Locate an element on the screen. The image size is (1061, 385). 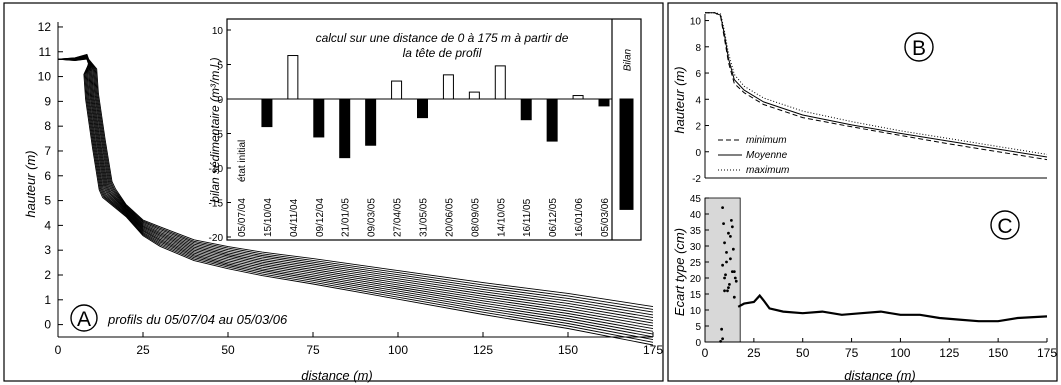
b-ytick-label: -2 is located at coordinates (696, 179).